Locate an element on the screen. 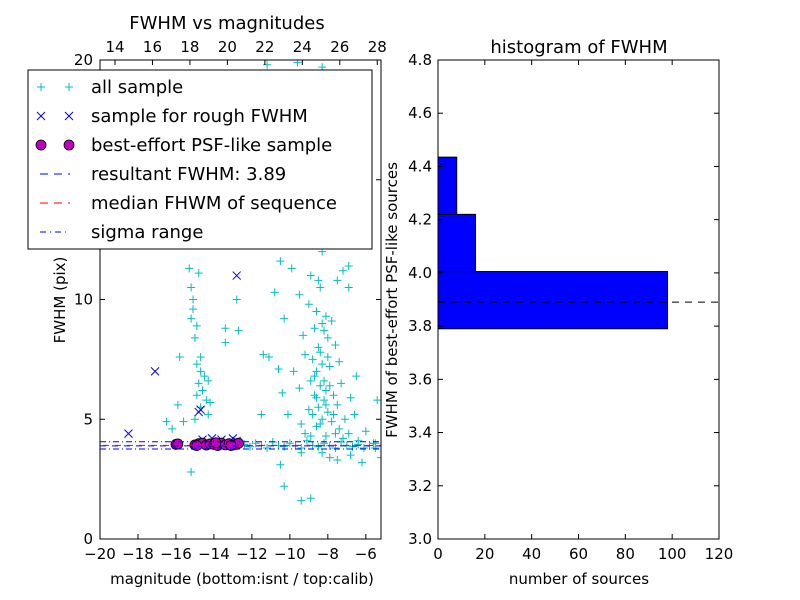 This screenshot has height=600, width=800. y-tick-label: 4.8 is located at coordinates (420, 60).